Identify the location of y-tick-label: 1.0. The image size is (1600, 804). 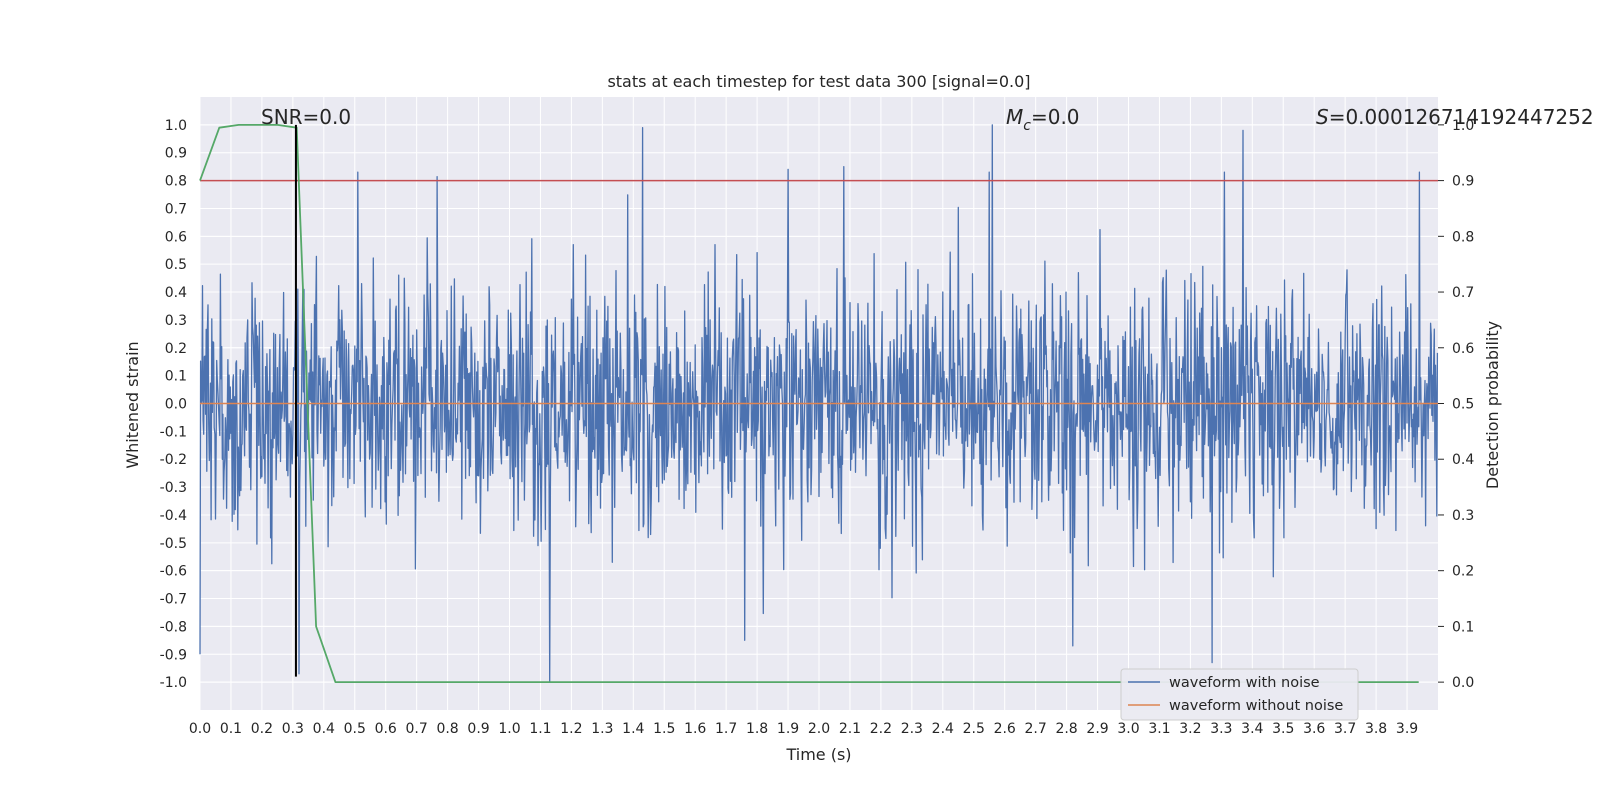
(176, 126).